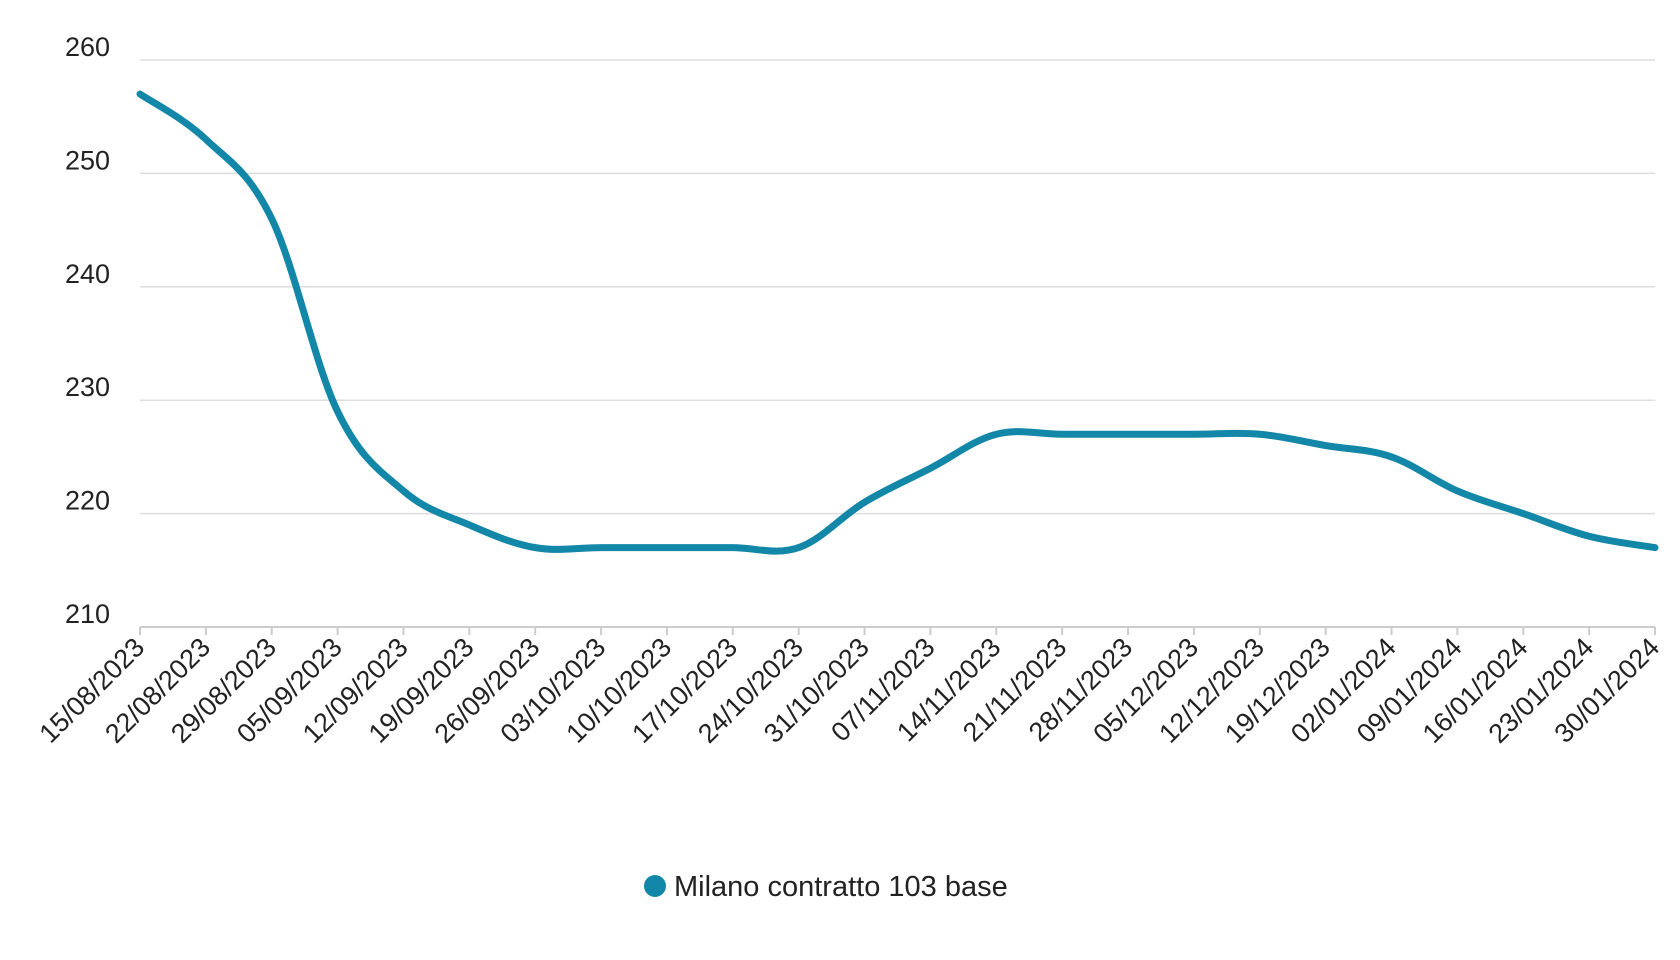  I want to click on legend: Milano contratto 103 base, so click(826, 887).